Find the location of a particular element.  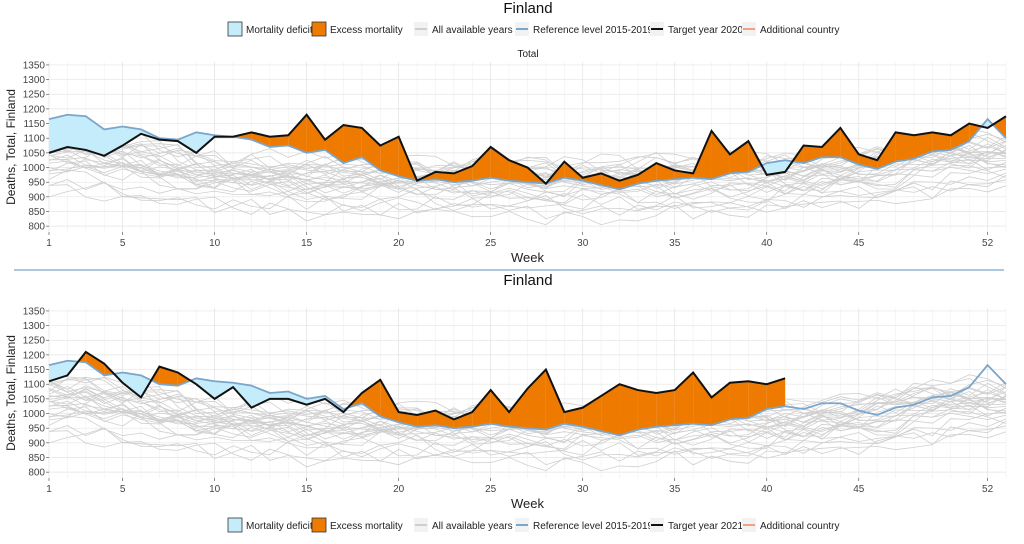

x-tick-label: 40 is located at coordinates (767, 243).